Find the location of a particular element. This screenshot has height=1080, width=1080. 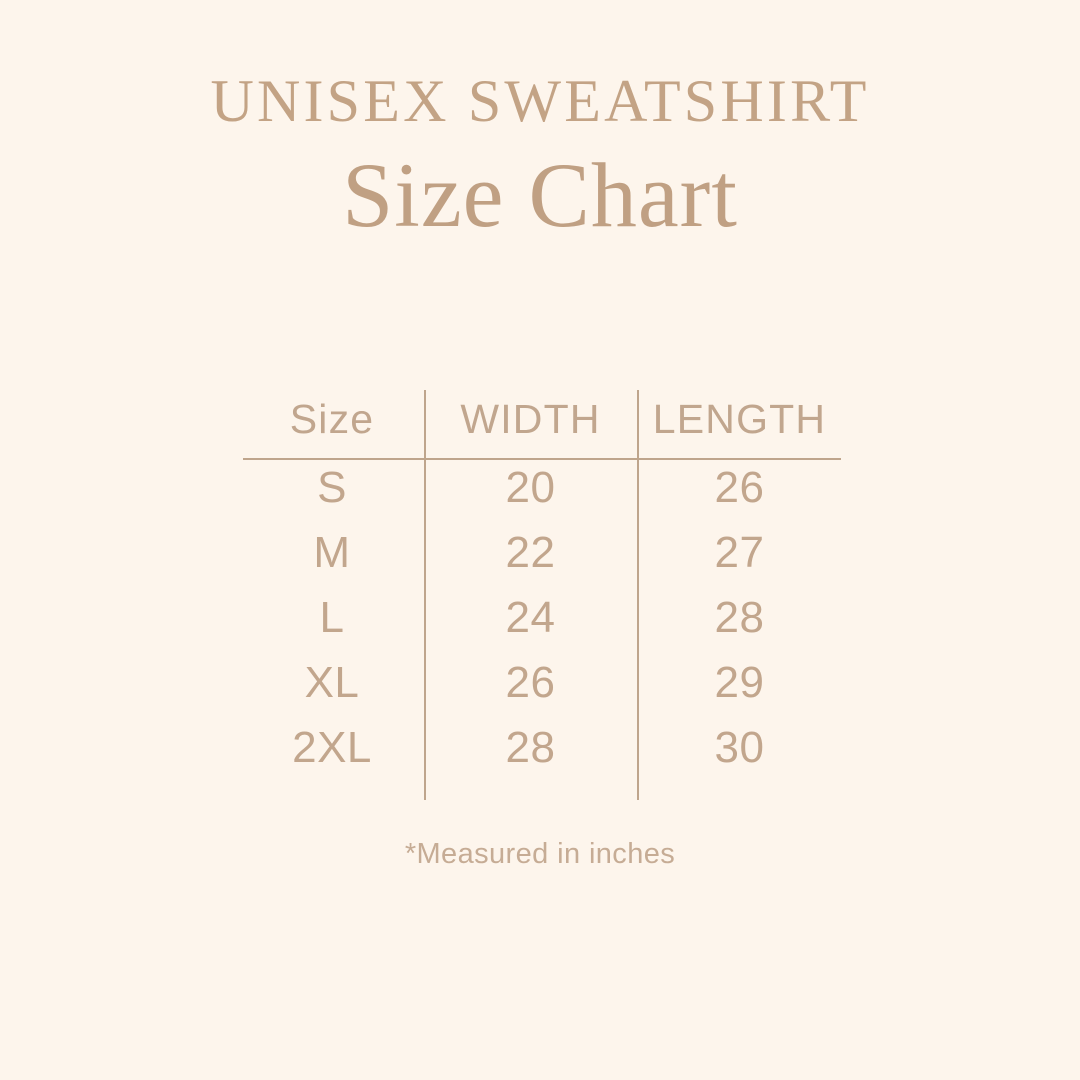

cell-width: 22 is located at coordinates (530, 552).